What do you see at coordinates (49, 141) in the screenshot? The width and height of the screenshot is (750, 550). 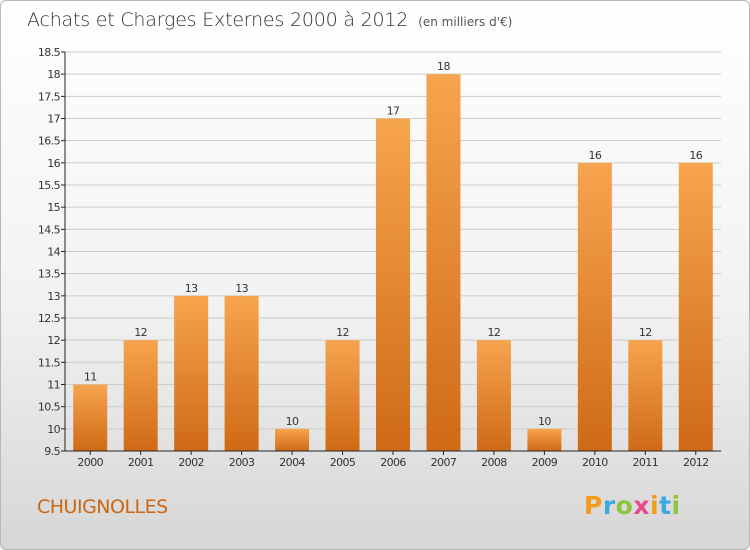 I see `y-tick-label: 16.5` at bounding box center [49, 141].